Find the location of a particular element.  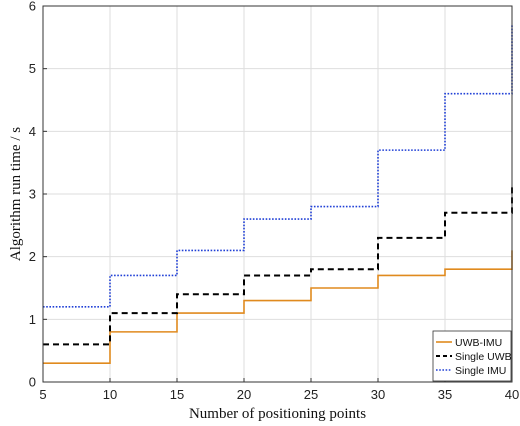

legend: UWB-IMU Single UWB Single IMU is located at coordinates (472, 356).